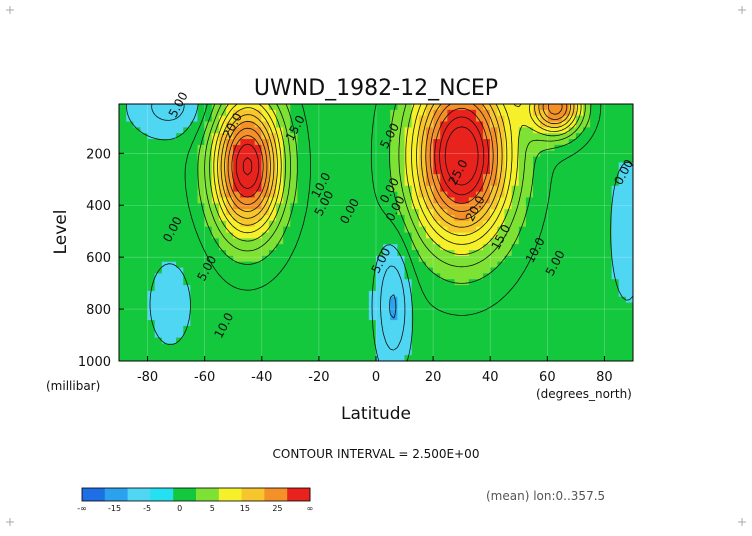 This screenshot has width=752, height=536. I want to click on y-axis-label: Level, so click(61, 232).